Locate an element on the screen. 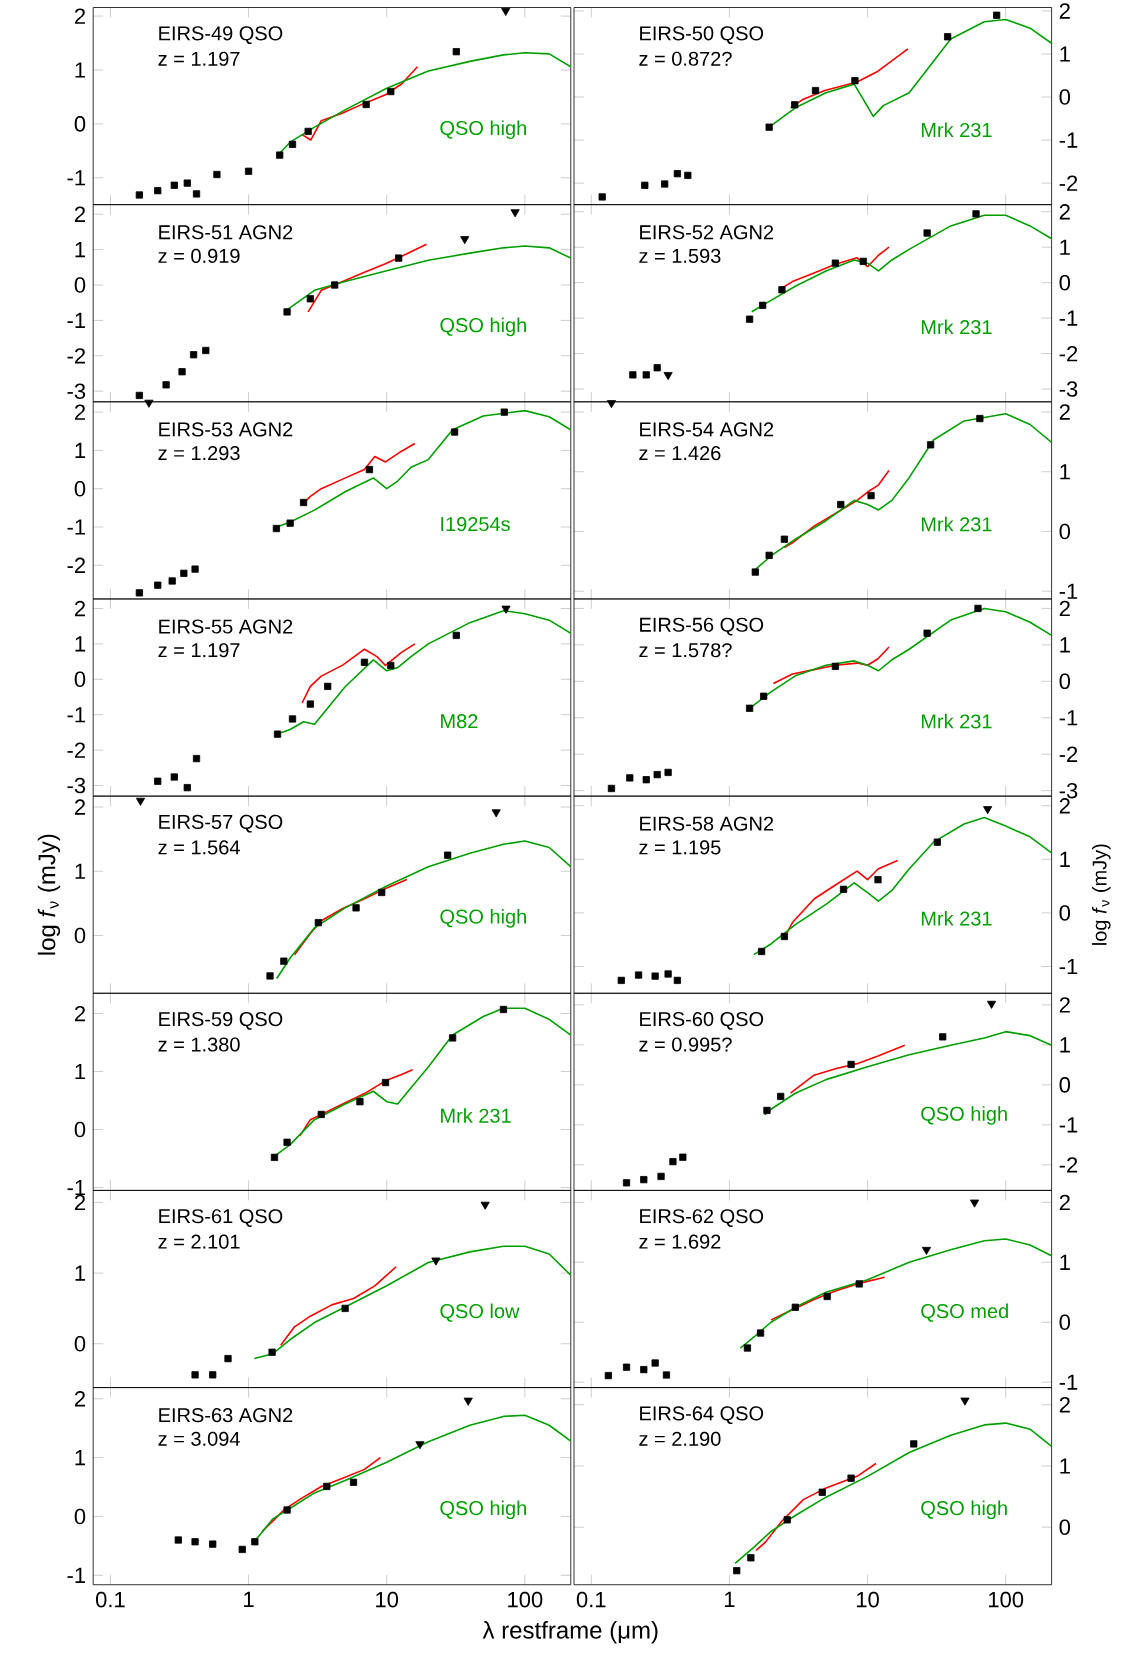 The width and height of the screenshot is (1133, 1679). annotation: EIRS-52 AGN2 is located at coordinates (707, 232).